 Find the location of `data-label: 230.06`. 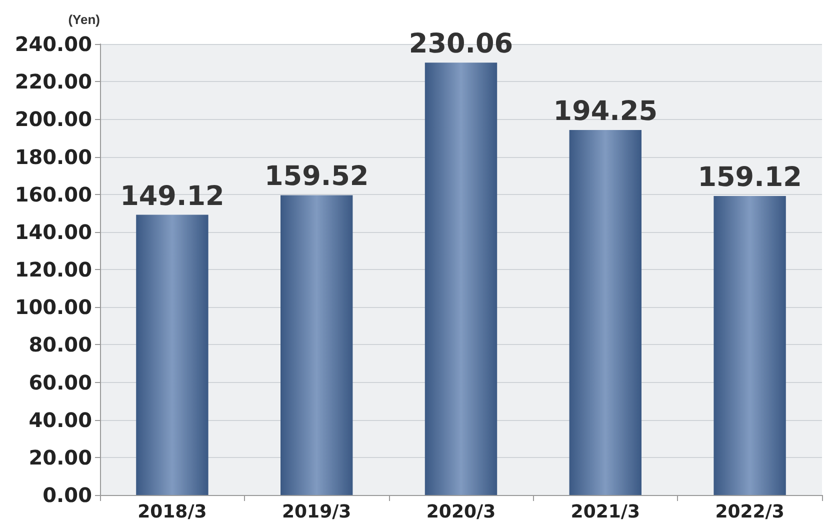

data-label: 230.06 is located at coordinates (461, 44).